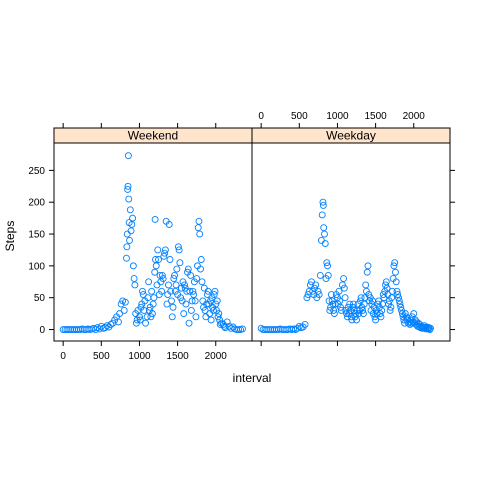 The width and height of the screenshot is (480, 480). I want to click on y-tick-label: 250, so click(36, 171).